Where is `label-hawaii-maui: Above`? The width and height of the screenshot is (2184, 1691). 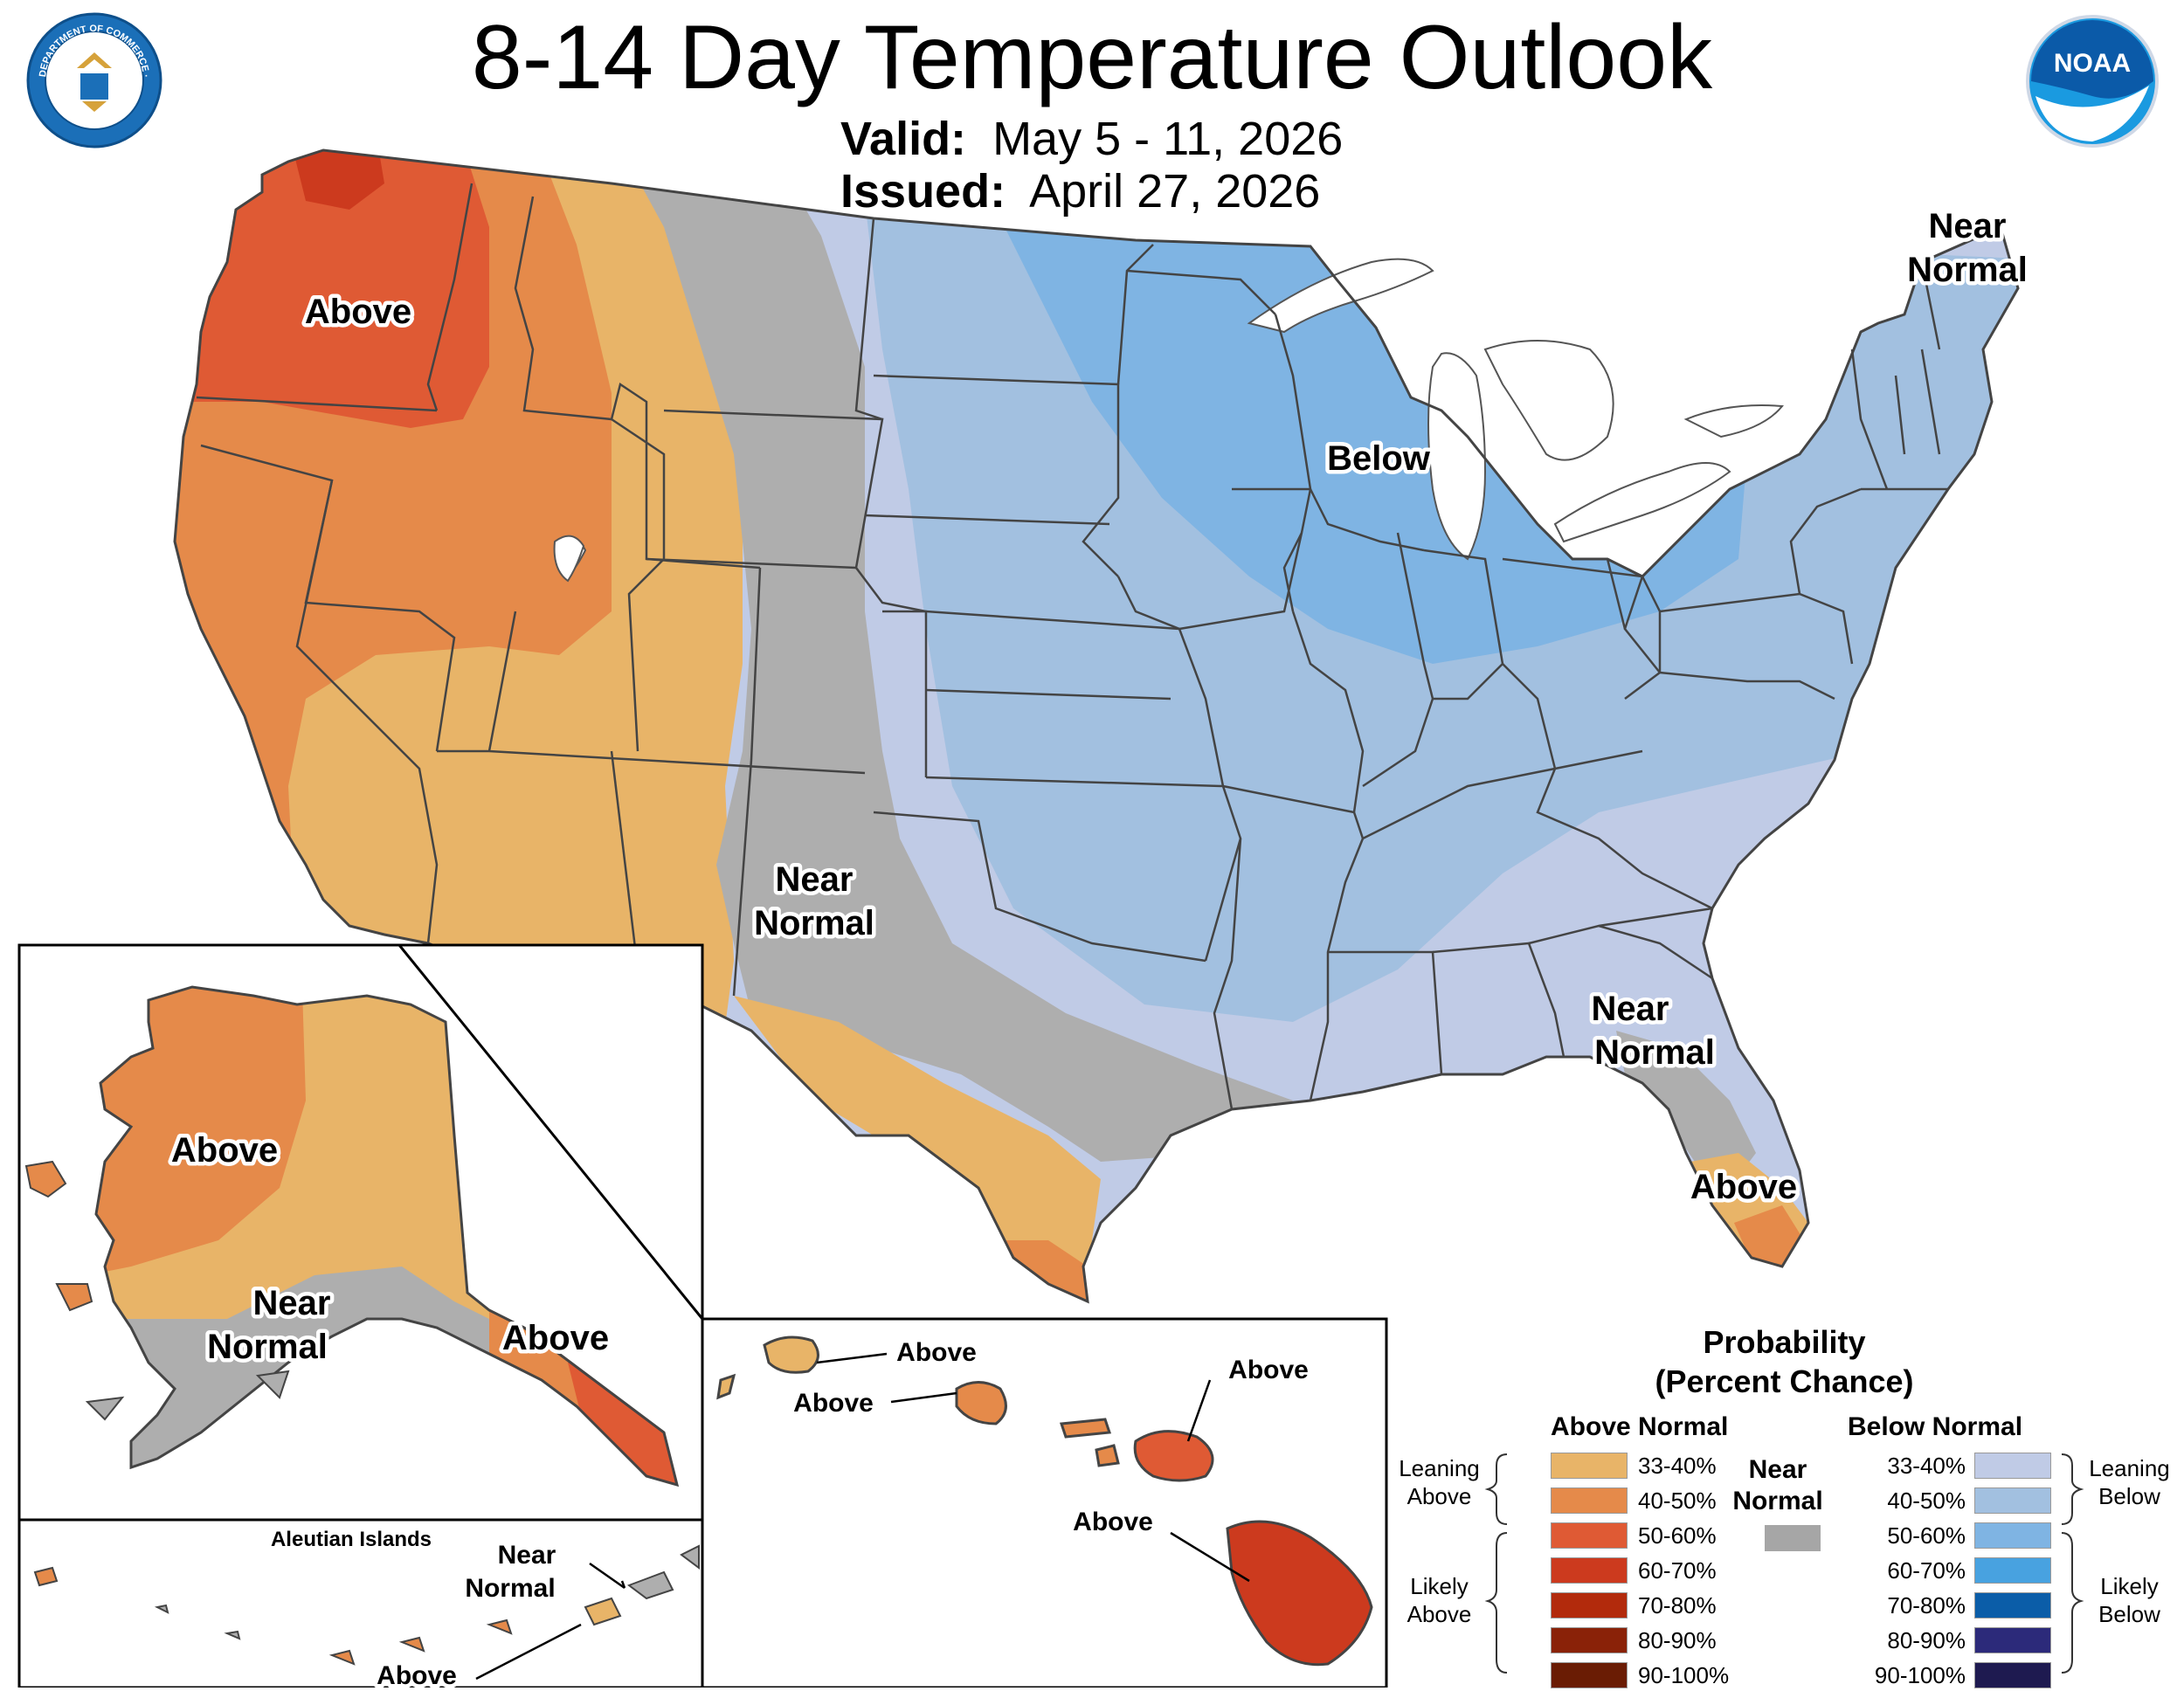
label-hawaii-maui: Above is located at coordinates (1268, 1370).